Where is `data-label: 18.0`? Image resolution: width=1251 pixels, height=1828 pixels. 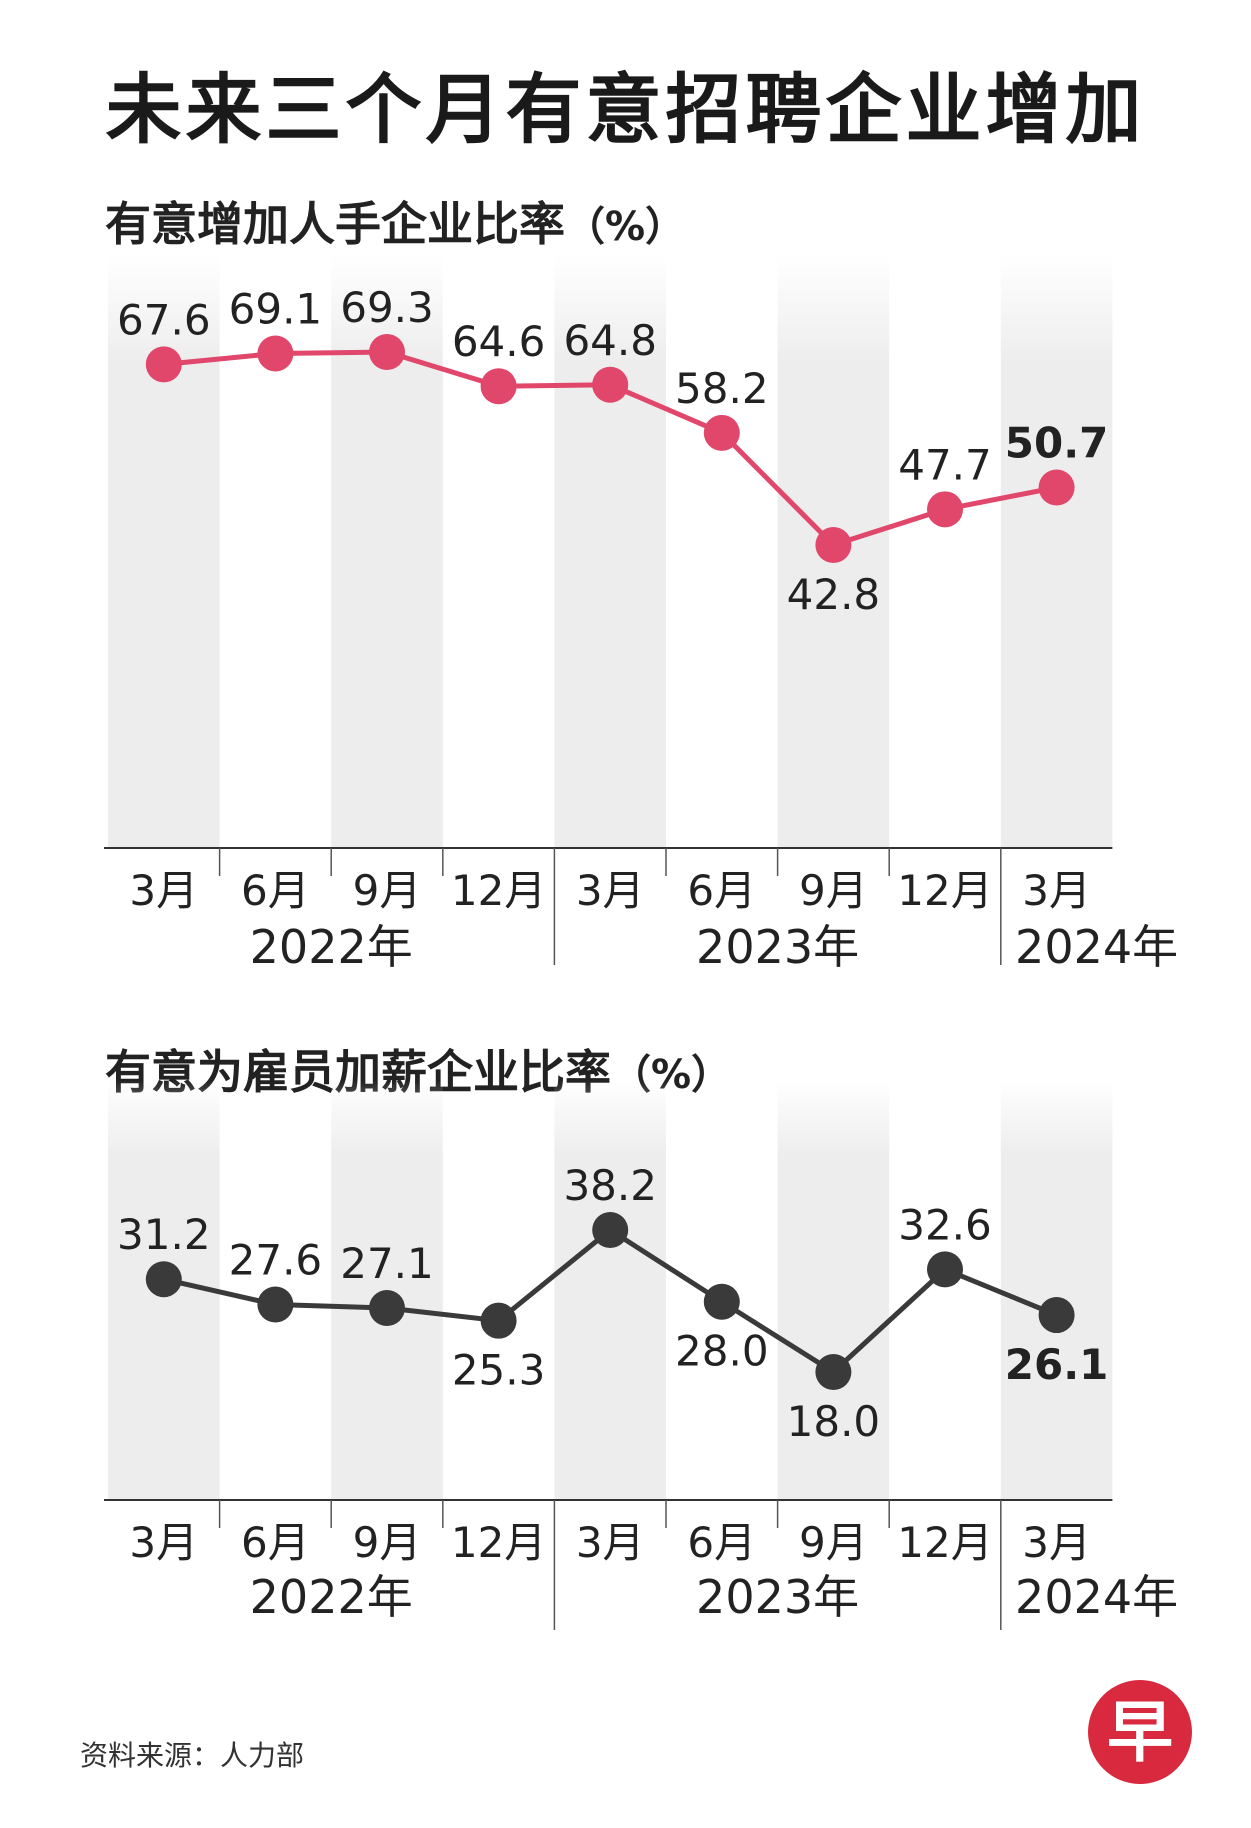 data-label: 18.0 is located at coordinates (834, 1421).